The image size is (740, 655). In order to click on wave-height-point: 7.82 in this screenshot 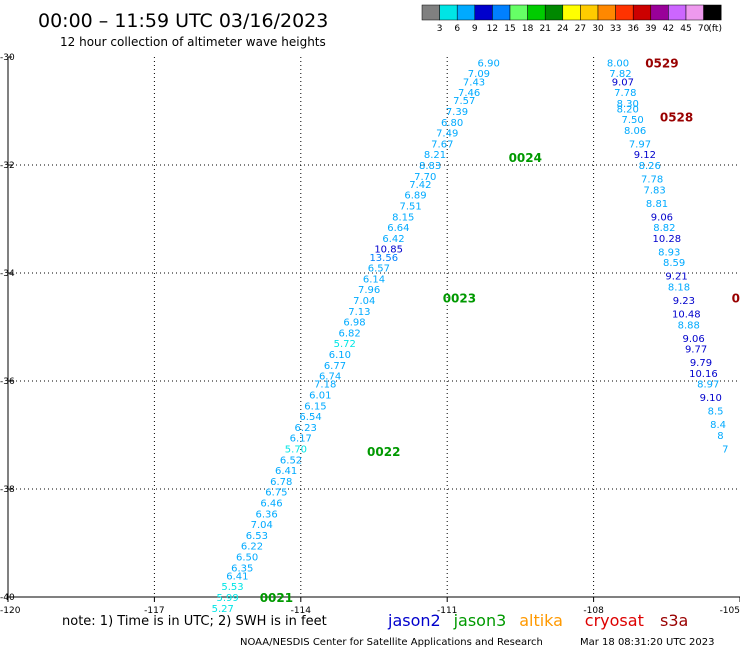, I will do `click(620, 74)`.